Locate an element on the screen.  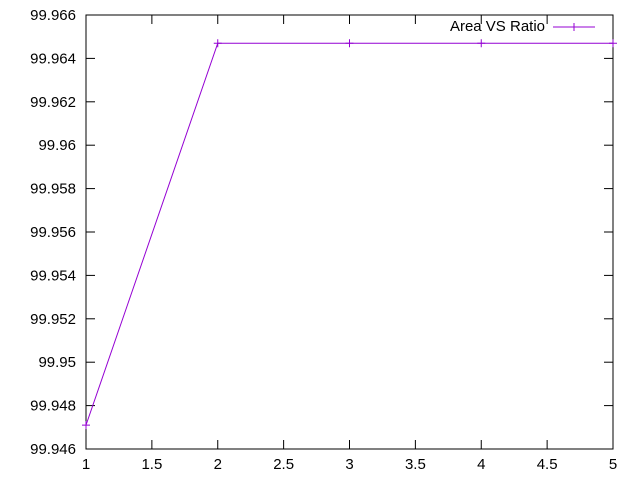
y-tick-label: 99.95 is located at coordinates (57, 362).